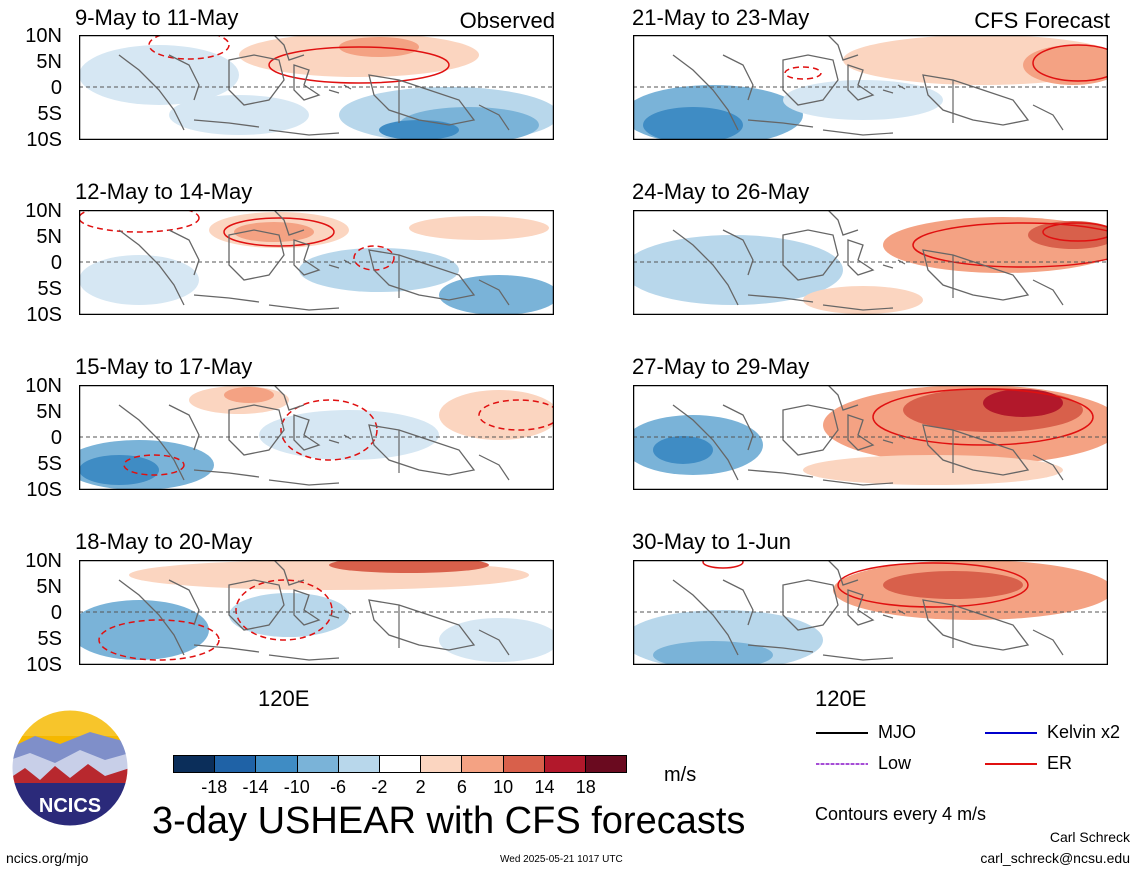  What do you see at coordinates (70, 806) in the screenshot?
I see `logo-text: NCICS` at bounding box center [70, 806].